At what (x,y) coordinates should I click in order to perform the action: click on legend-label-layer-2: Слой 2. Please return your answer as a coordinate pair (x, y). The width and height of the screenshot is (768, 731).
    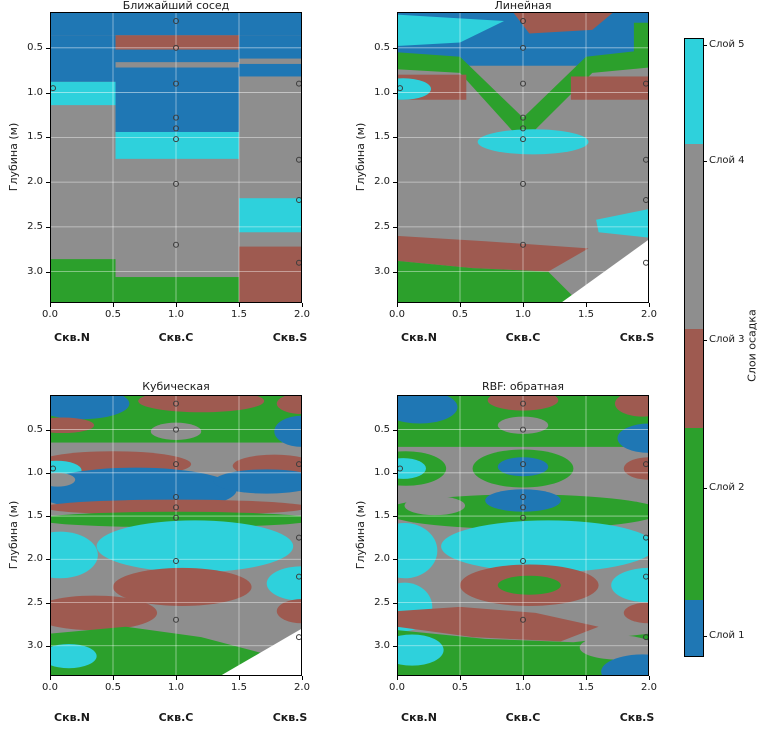
    Looking at the image, I should click on (727, 487).